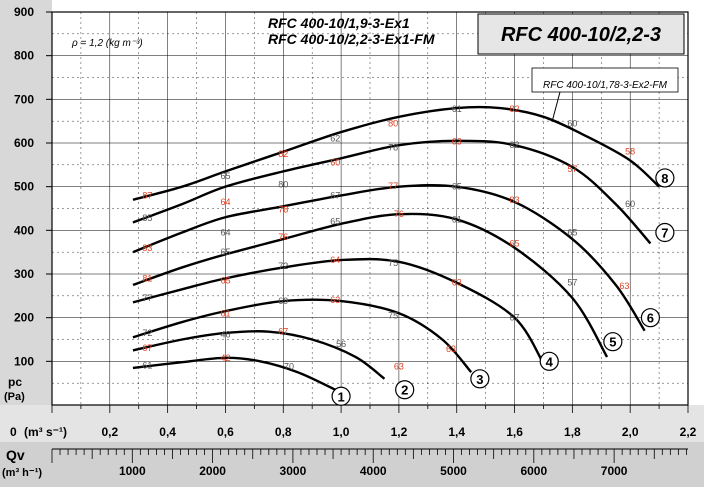  What do you see at coordinates (630, 152) in the screenshot?
I see `efficiency-label: 58` at bounding box center [630, 152].